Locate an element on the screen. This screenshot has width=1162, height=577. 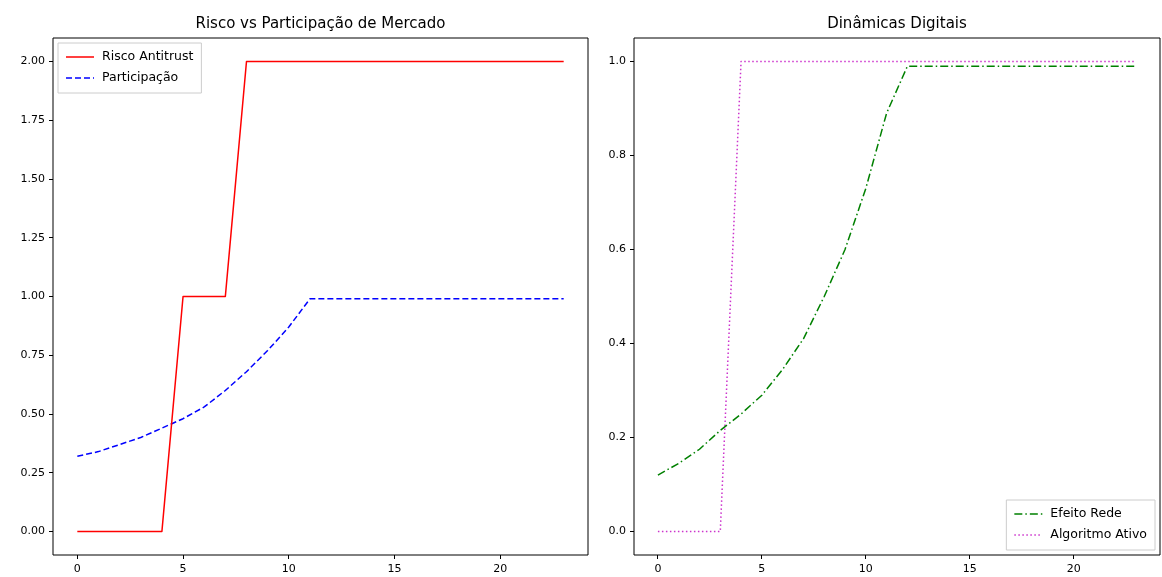
y-tick-label: 0.2 is located at coordinates (617, 437).